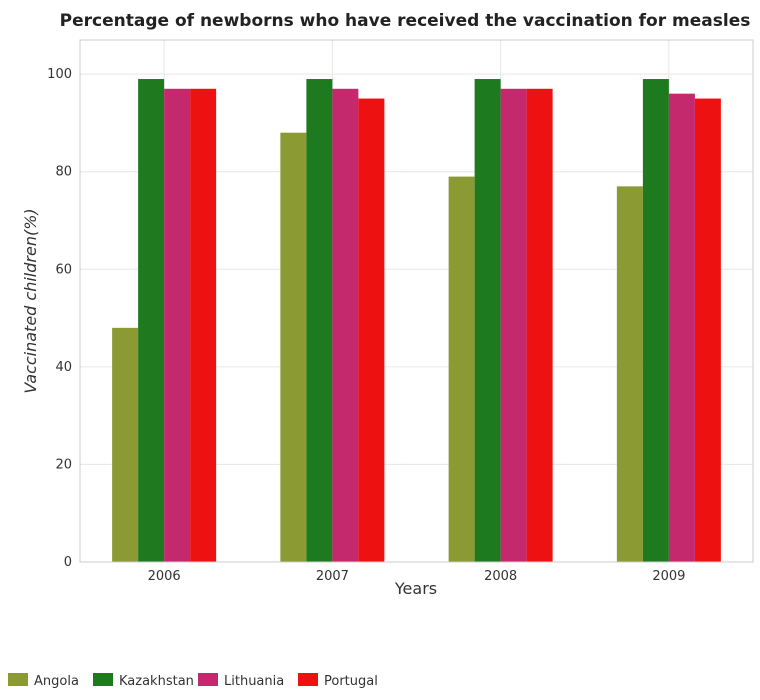  I want to click on bar-kazakhstan-2007, so click(319, 320).